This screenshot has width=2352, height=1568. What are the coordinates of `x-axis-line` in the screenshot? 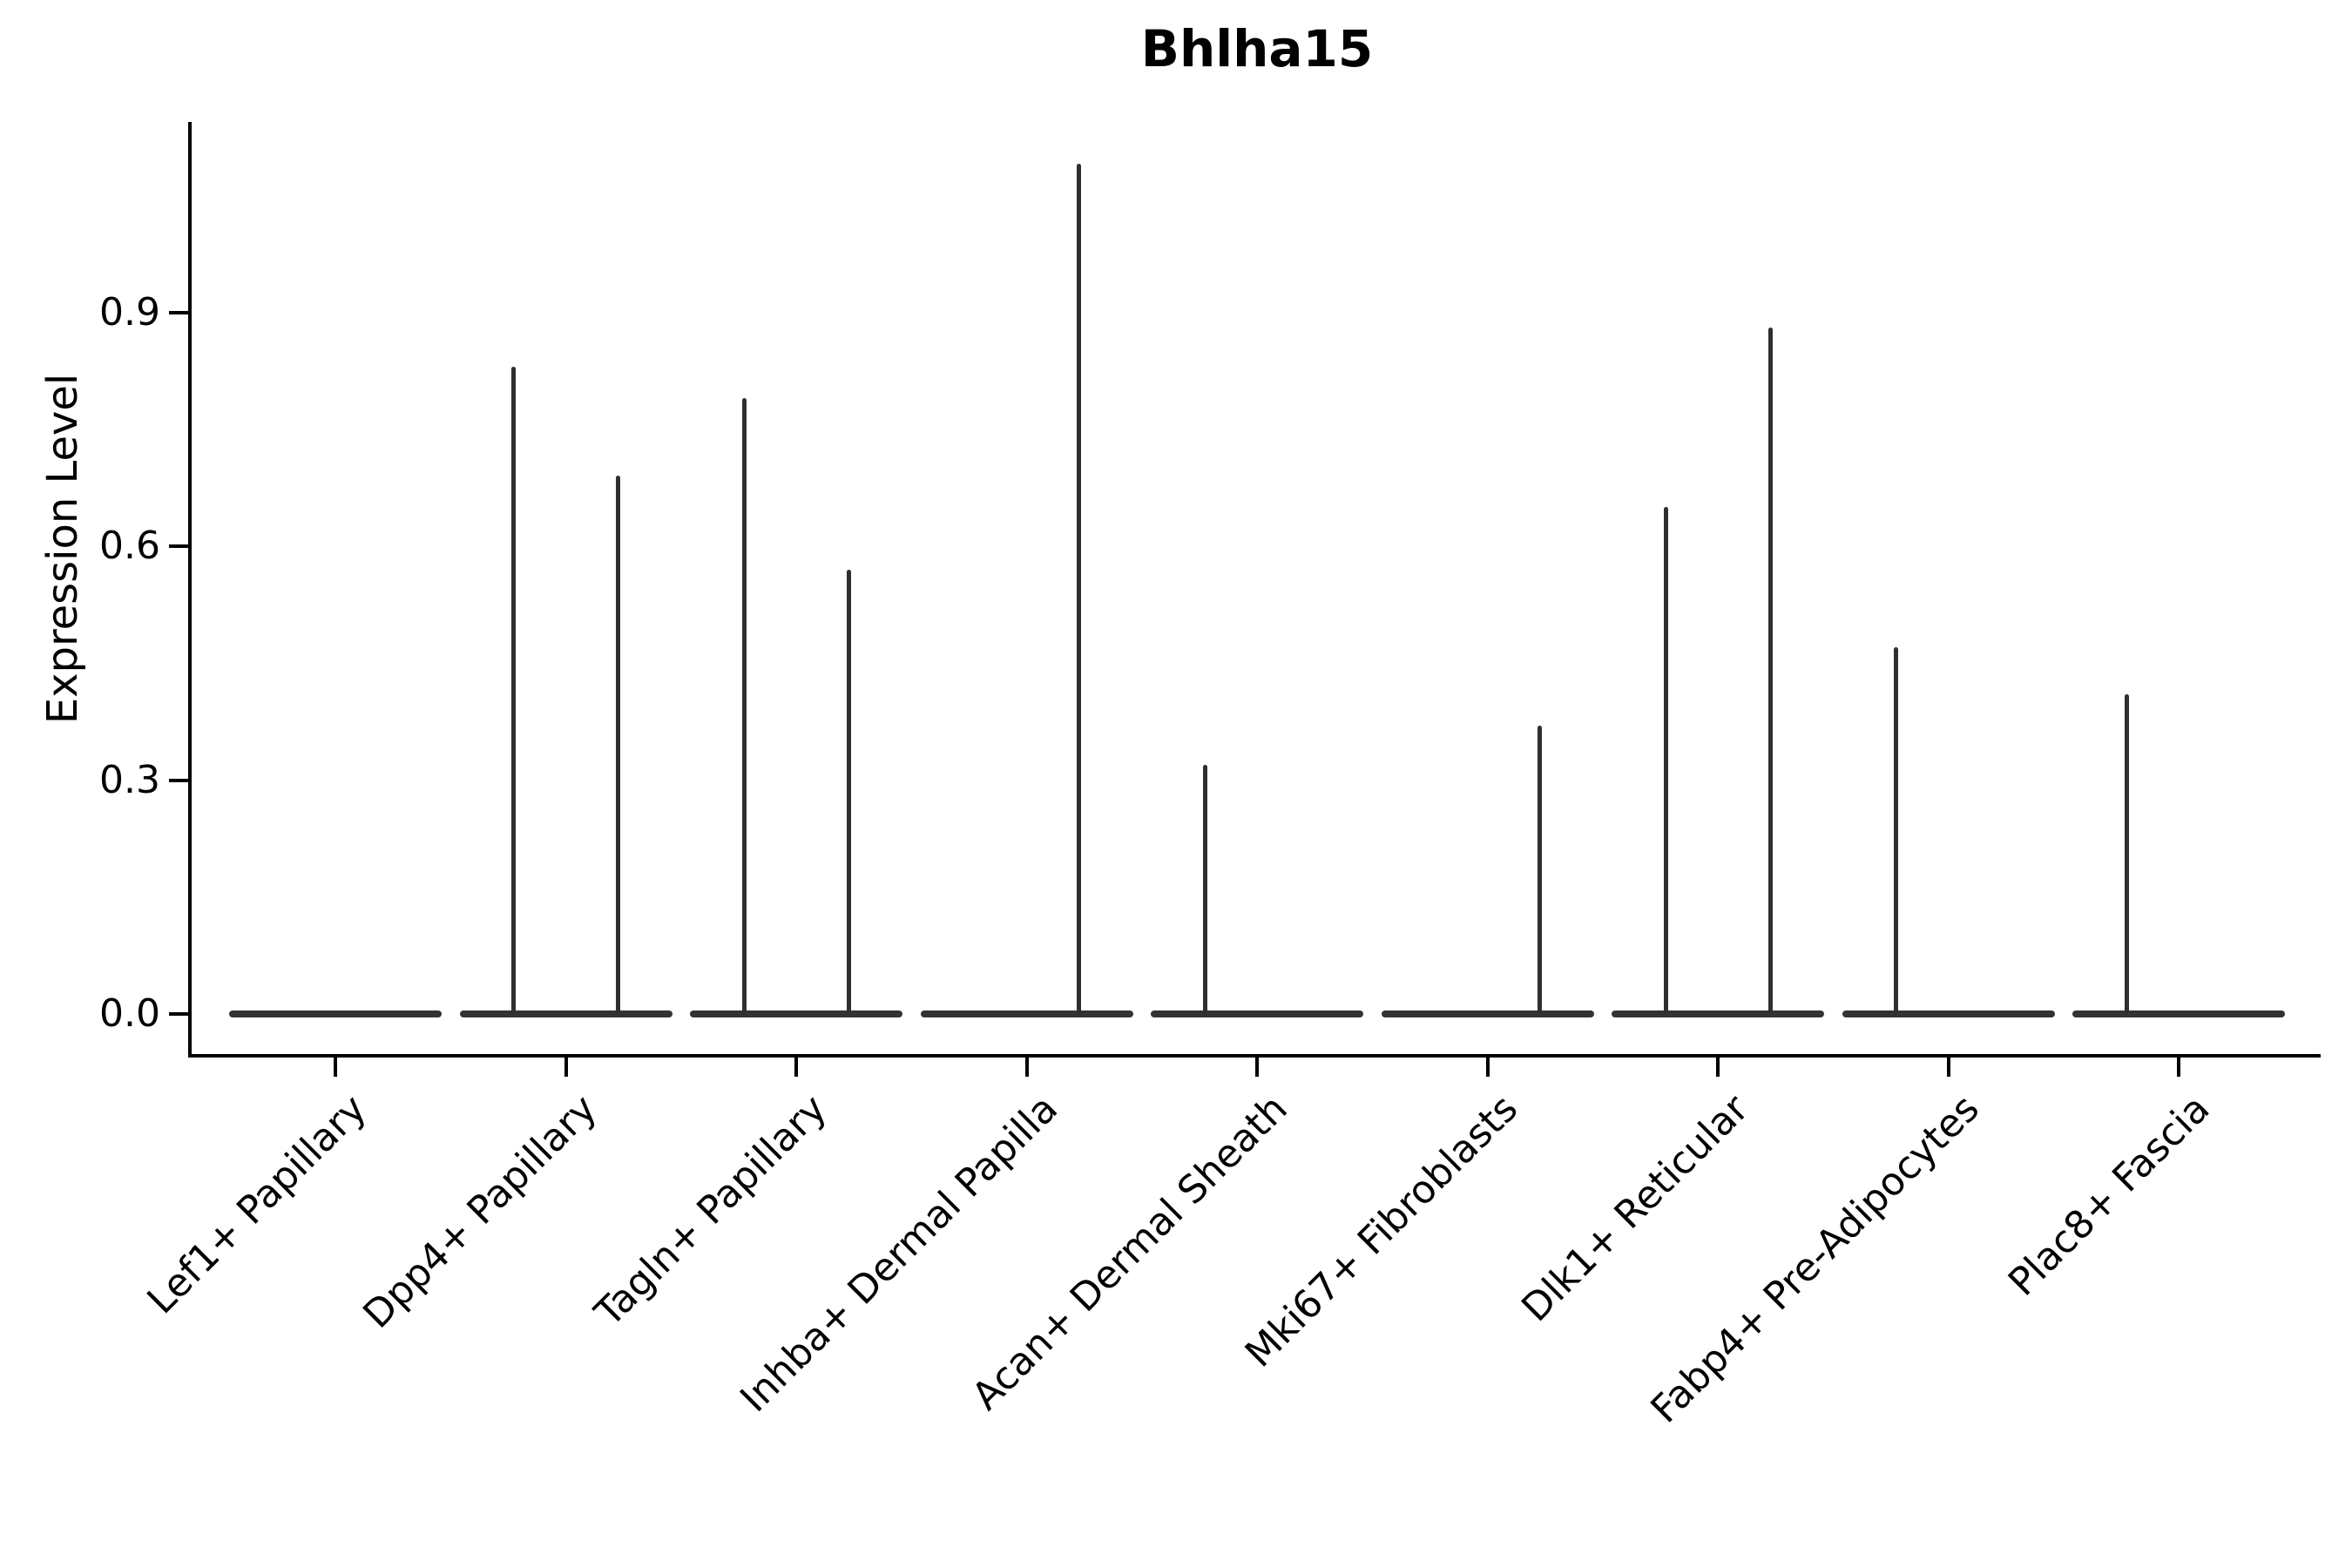 It's located at (1254, 1056).